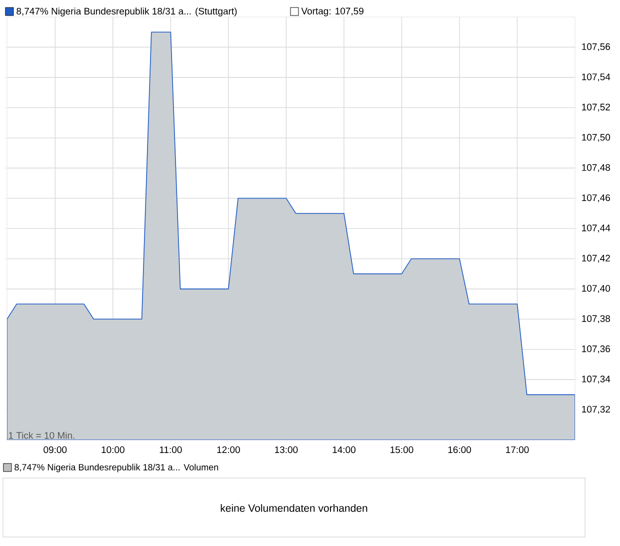 The image size is (620, 546). What do you see at coordinates (332, 12) in the screenshot?
I see `text: Vortag: 107,59` at bounding box center [332, 12].